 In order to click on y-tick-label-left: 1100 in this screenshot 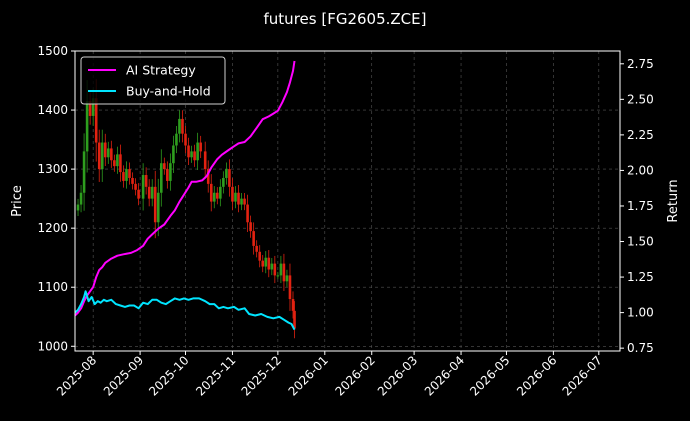, I will do `click(52, 287)`.